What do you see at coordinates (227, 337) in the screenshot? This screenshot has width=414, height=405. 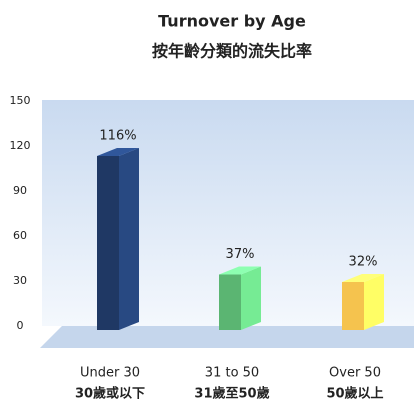 I see `floor` at bounding box center [227, 337].